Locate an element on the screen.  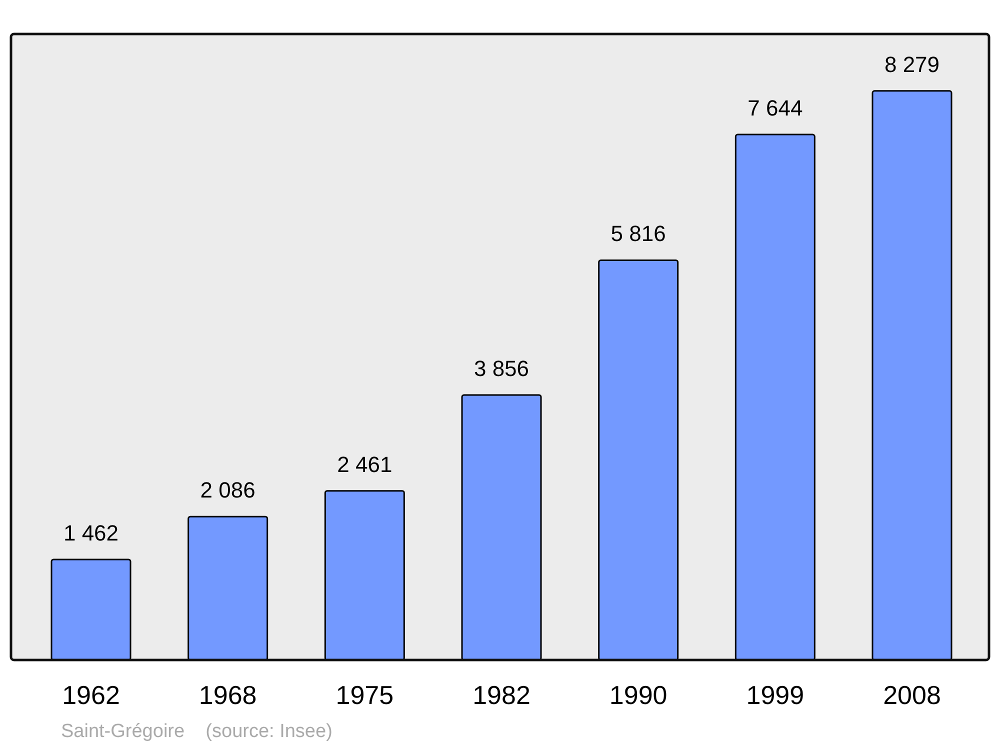
x-tick-label: 1968 is located at coordinates (227, 695).